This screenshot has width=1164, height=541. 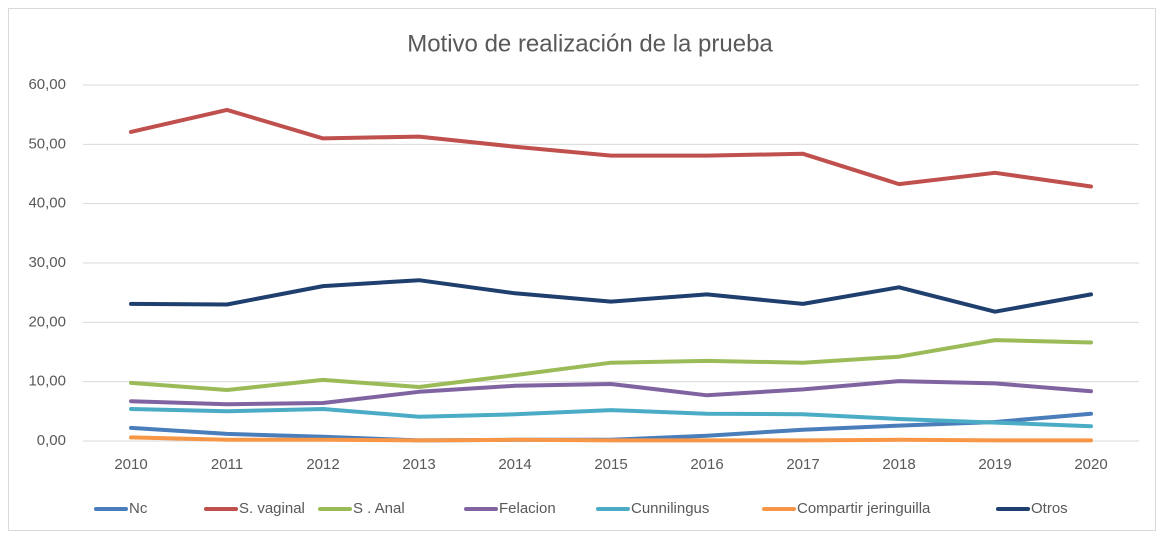 What do you see at coordinates (802, 464) in the screenshot?
I see `x-tick-label: 2017` at bounding box center [802, 464].